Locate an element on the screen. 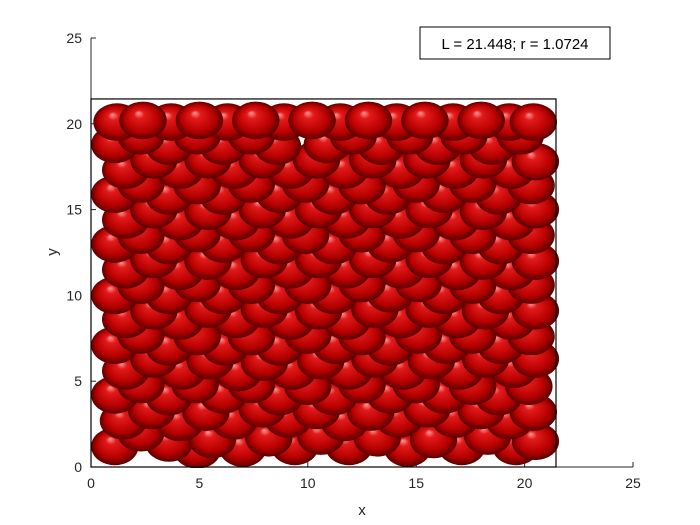 The width and height of the screenshot is (700, 525). annotation-legend: L = 21.448; r = 1.0724 is located at coordinates (515, 43).